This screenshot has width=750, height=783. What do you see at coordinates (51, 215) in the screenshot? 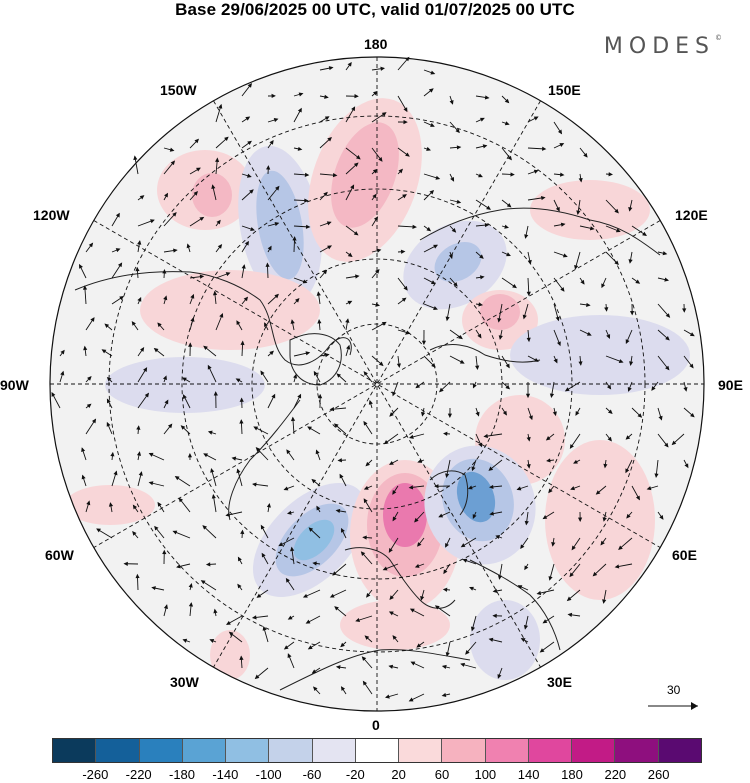
I see `lon-label-120w: 120W` at bounding box center [51, 215].